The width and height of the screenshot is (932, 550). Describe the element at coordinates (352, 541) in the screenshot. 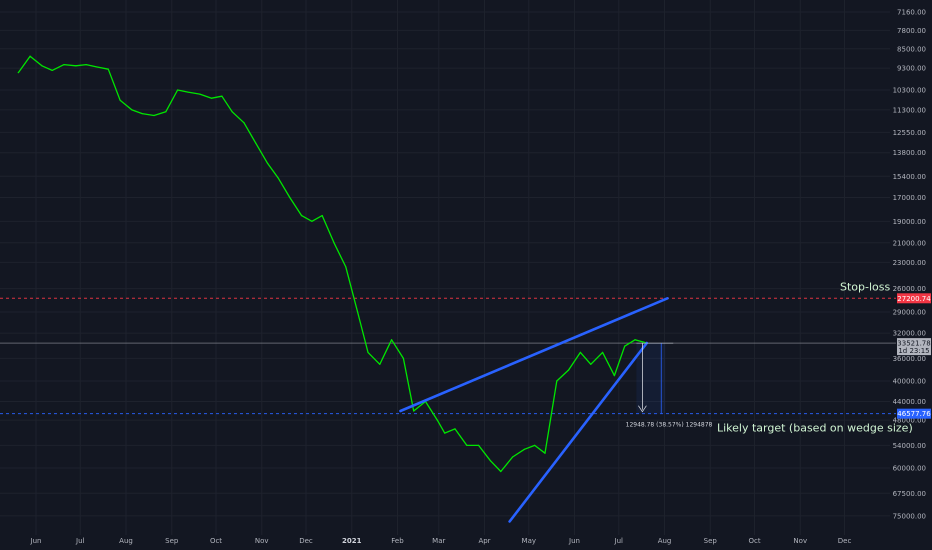

I see `x-tick-label: 2021` at that location.